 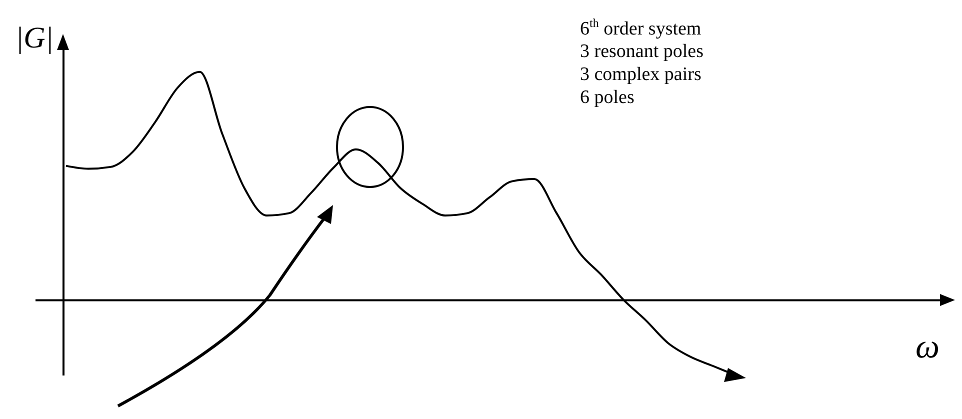 What do you see at coordinates (608, 98) in the screenshot?
I see `annotation: 6 poles` at bounding box center [608, 98].